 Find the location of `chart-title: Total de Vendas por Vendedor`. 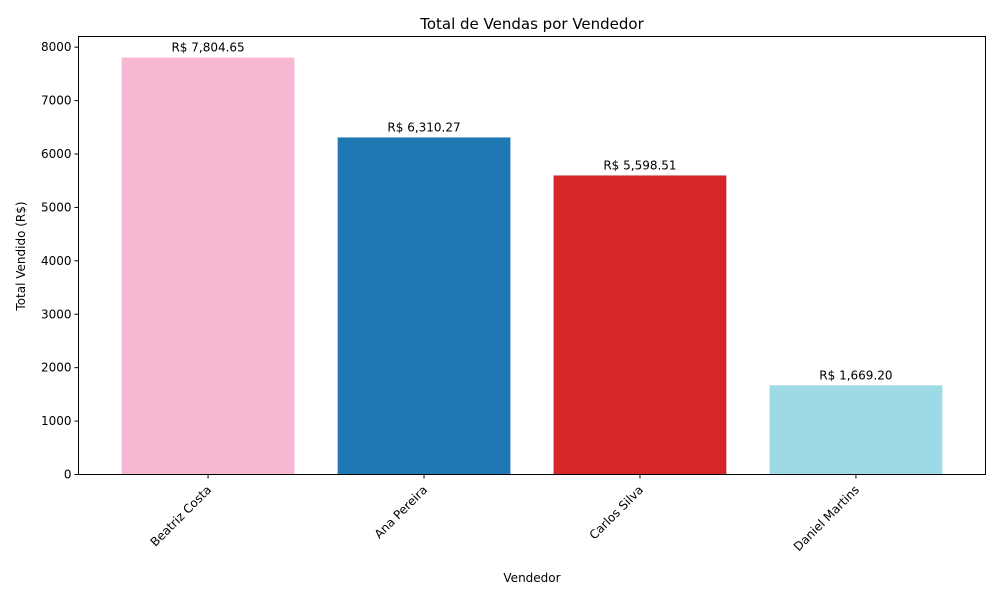

chart-title: Total de Vendas por Vendedor is located at coordinates (531, 24).